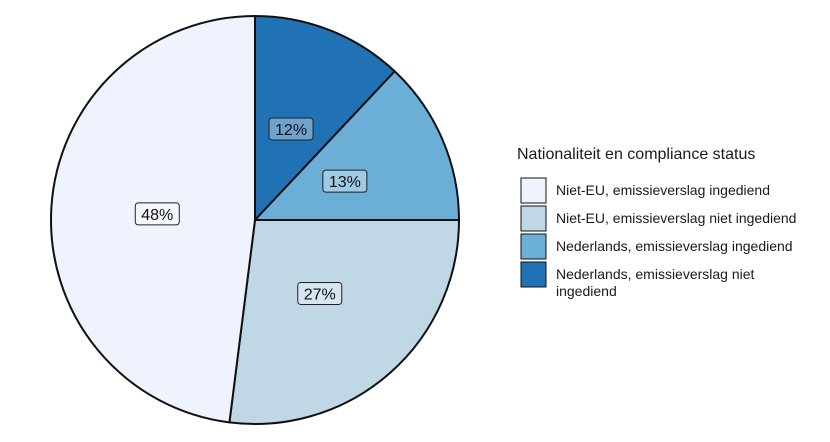 Image resolution: width=830 pixels, height=442 pixels. Describe the element at coordinates (325, 118) in the screenshot. I see `pie-slice-nederlands-emissieverslag-niet-ingediend` at that location.